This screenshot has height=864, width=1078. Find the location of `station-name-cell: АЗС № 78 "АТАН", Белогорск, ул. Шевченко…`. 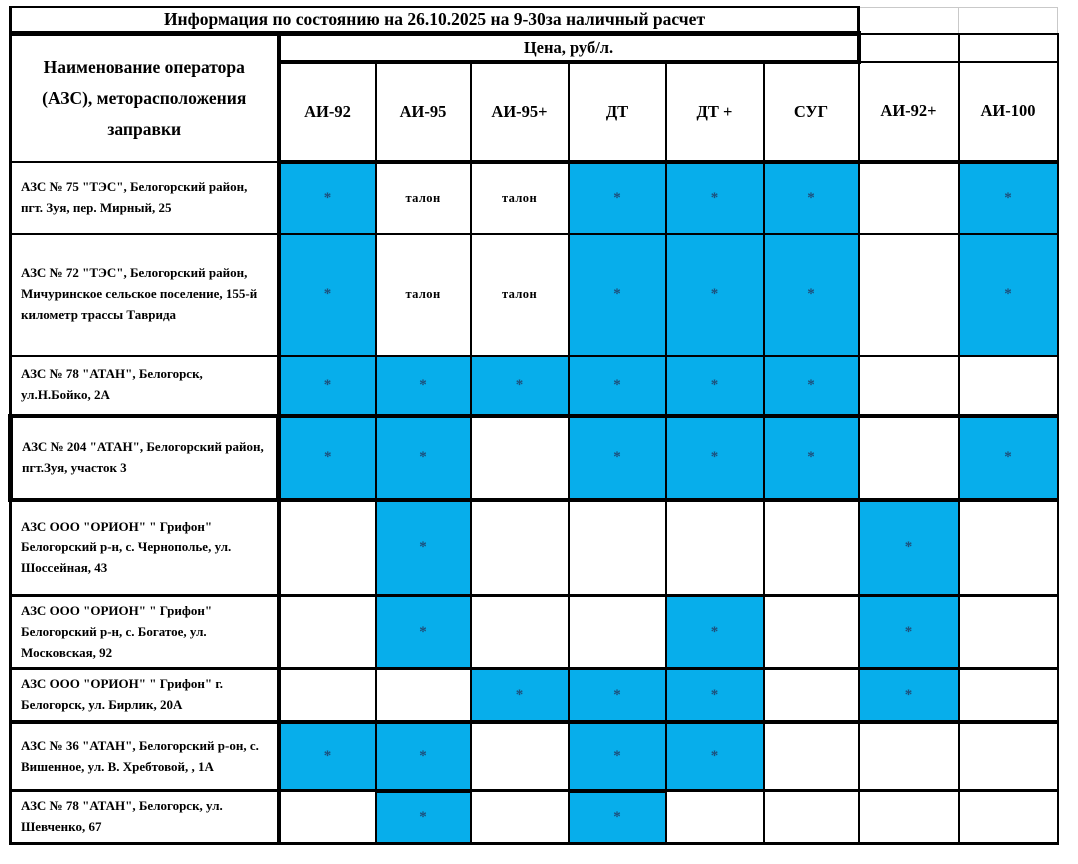

station-name-cell: АЗС № 78 "АТАН", Белогорск, ул. Шевченко… is located at coordinates (145, 817).